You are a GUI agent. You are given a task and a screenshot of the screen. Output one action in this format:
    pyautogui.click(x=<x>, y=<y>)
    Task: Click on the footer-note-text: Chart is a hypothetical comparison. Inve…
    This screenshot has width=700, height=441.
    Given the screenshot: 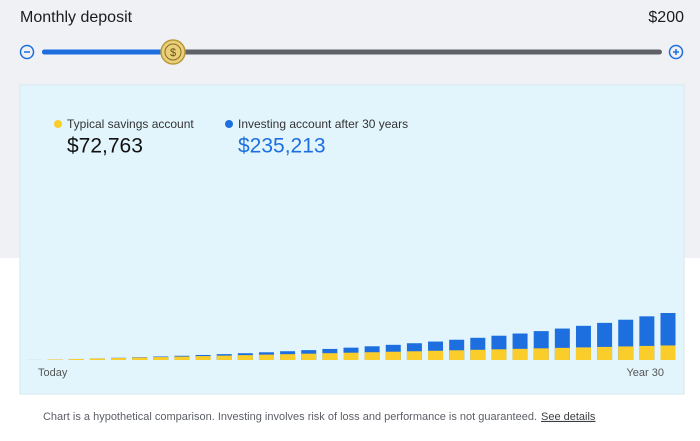 What is the action you would take?
    pyautogui.click(x=290, y=417)
    